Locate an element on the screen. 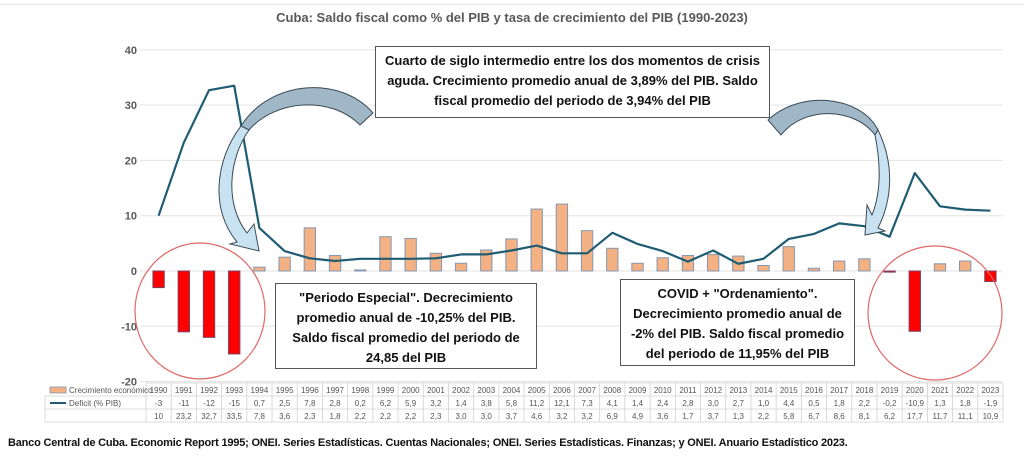 The width and height of the screenshot is (1024, 460). legend-key-growth is located at coordinates (58, 390).